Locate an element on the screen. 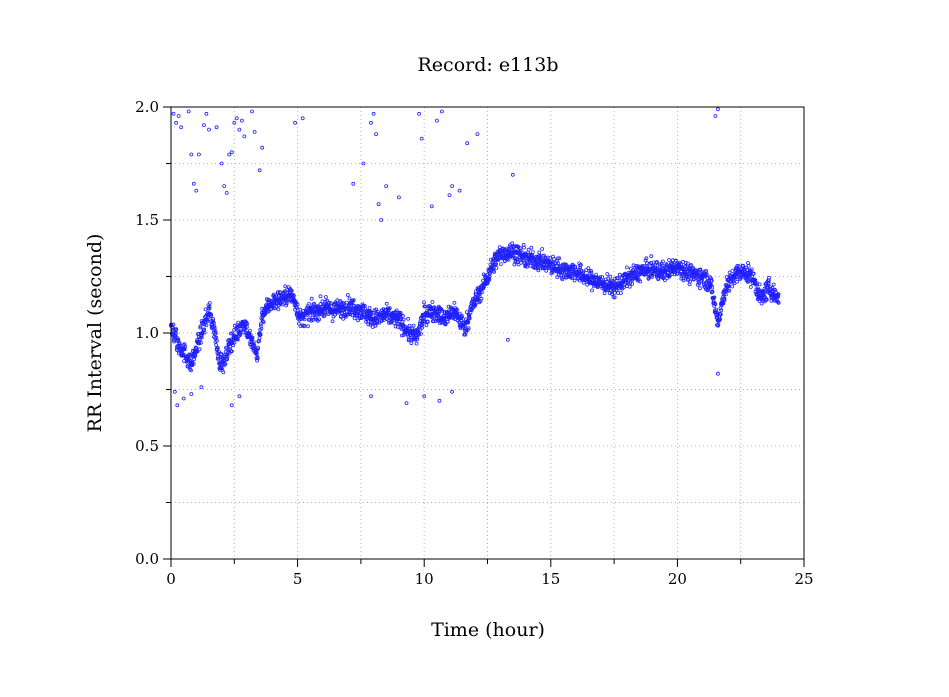  y-tick-label: 0.0 is located at coordinates (147, 559).